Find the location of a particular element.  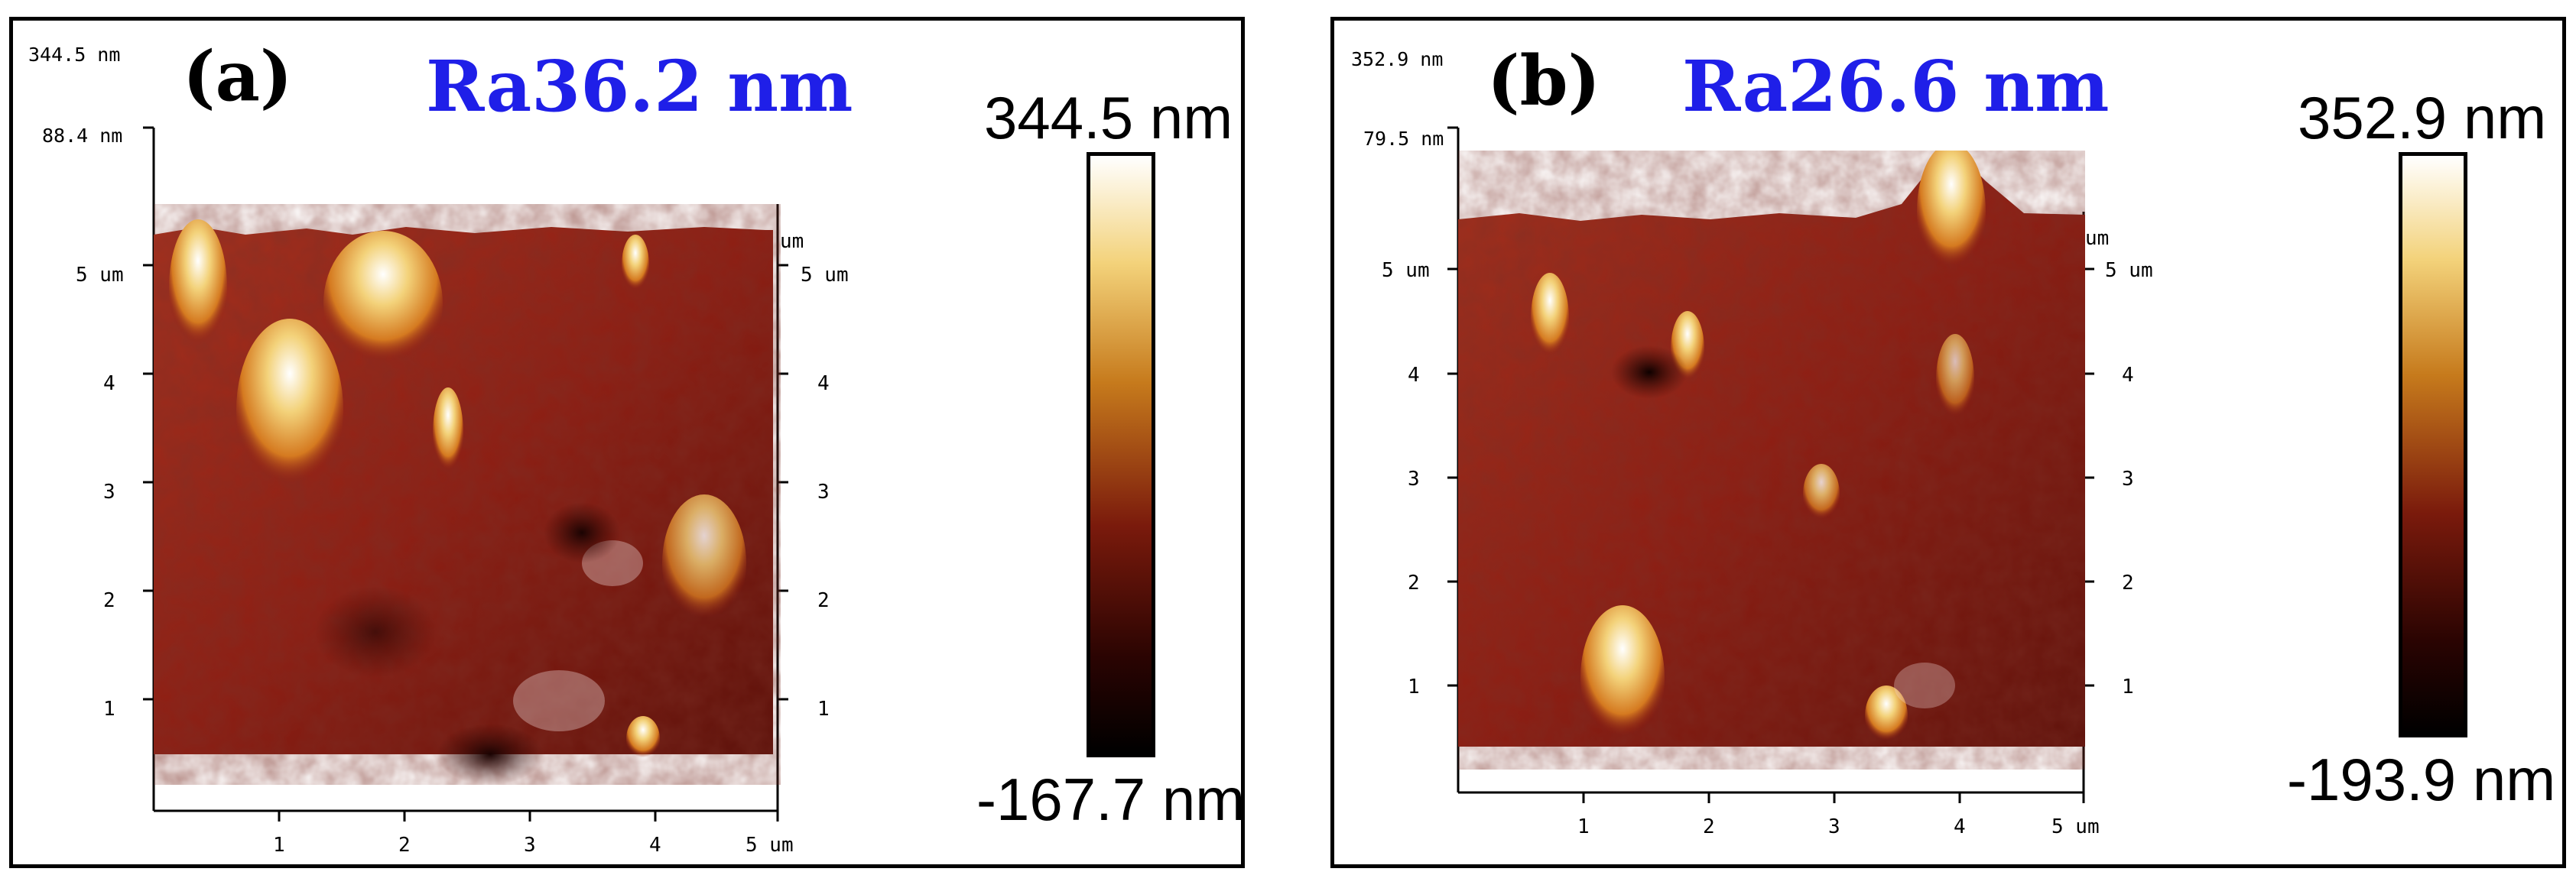

ra-label-b: Ra26.6 nm is located at coordinates (1896, 86).